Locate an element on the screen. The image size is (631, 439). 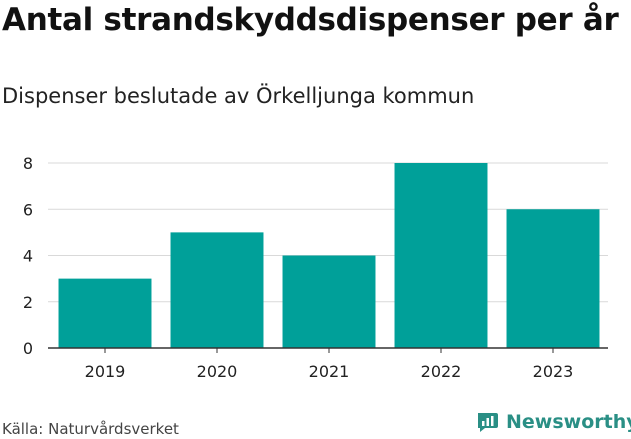
y-tick-label: 4 is located at coordinates (28, 256).